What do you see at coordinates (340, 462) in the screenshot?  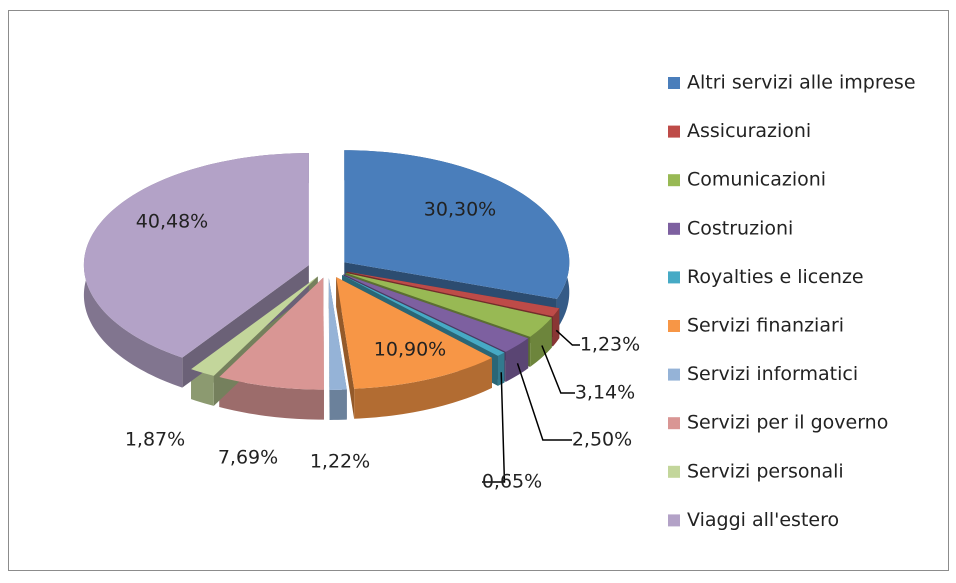 I see `data-label: 1,22%` at bounding box center [340, 462].